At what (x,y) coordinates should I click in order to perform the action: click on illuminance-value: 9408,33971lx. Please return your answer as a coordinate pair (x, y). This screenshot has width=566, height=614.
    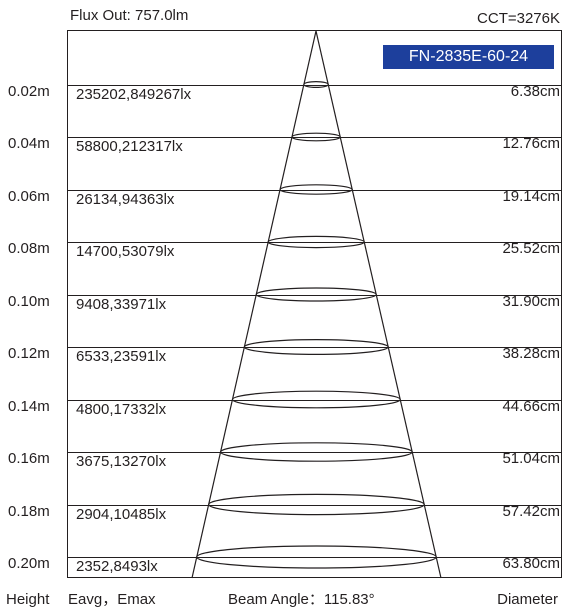
    Looking at the image, I should click on (121, 304).